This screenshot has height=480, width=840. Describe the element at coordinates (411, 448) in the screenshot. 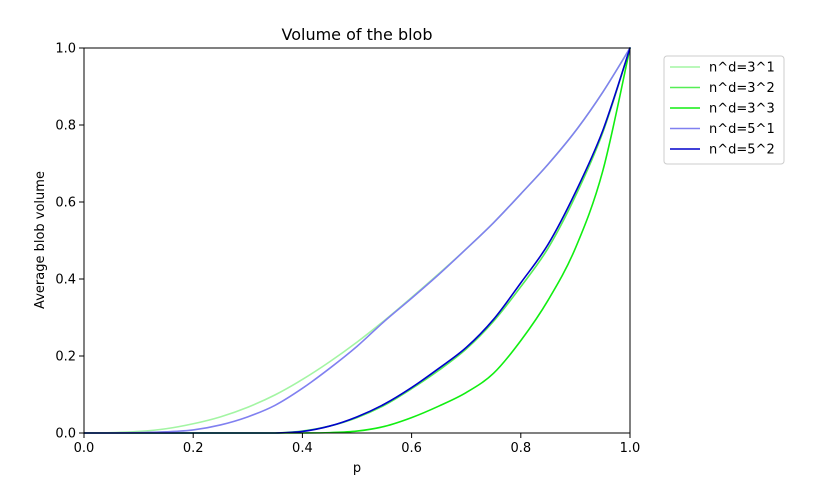

I see `x-tick-label: 0.6` at that location.